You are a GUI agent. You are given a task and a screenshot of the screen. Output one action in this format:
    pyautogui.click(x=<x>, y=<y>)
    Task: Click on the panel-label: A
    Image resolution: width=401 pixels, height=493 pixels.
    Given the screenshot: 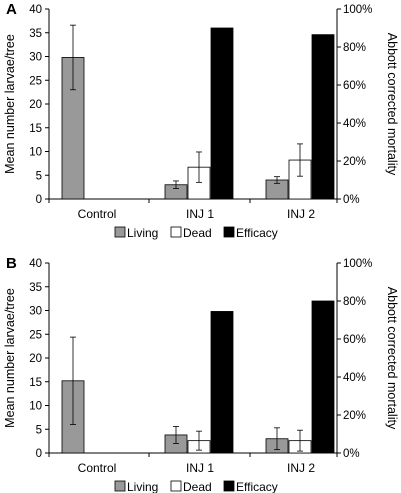 What is the action you would take?
    pyautogui.click(x=11, y=9)
    